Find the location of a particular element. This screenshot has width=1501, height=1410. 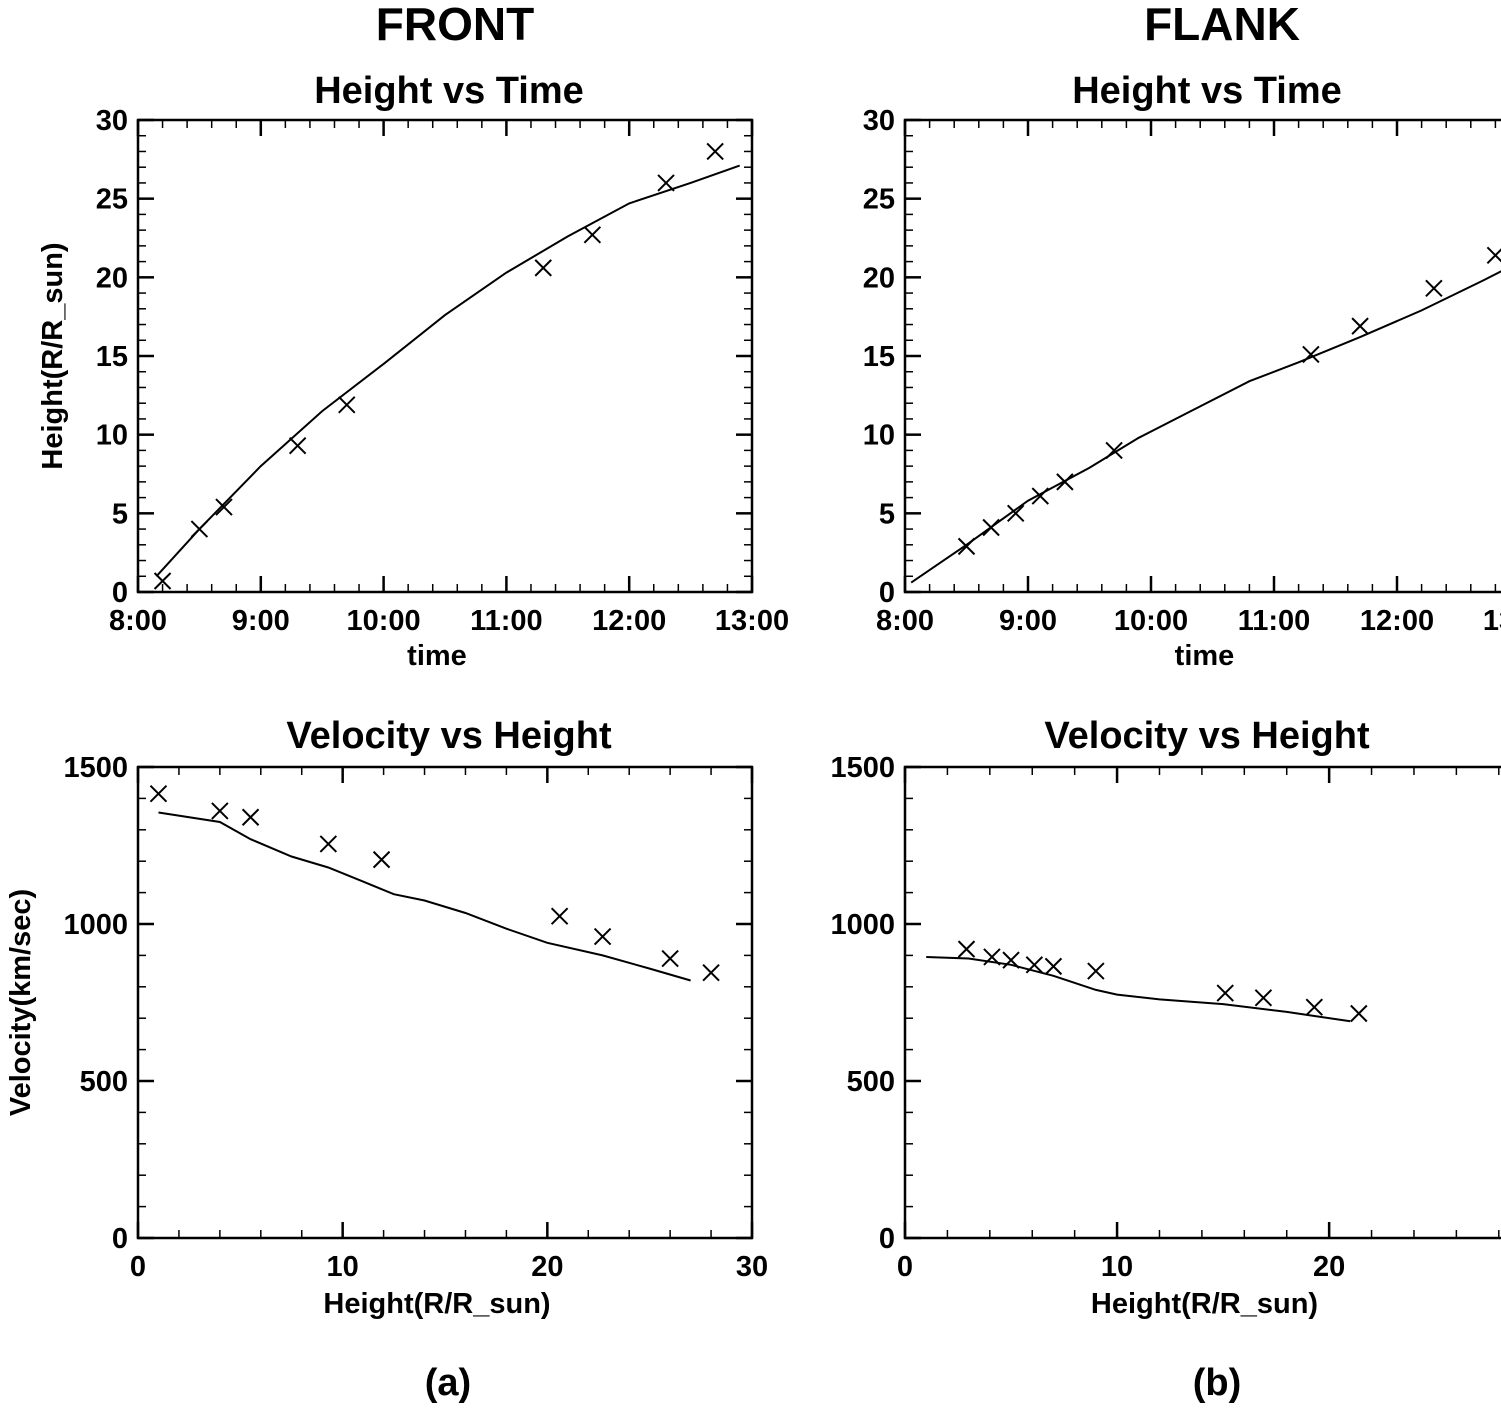

y-axis-label: Height(R/R_sun) is located at coordinates (53, 355).